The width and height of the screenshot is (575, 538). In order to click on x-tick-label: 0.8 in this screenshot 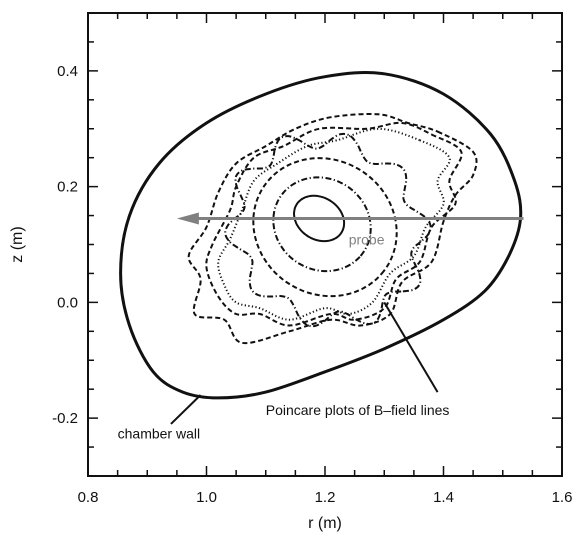, I will do `click(88, 497)`.